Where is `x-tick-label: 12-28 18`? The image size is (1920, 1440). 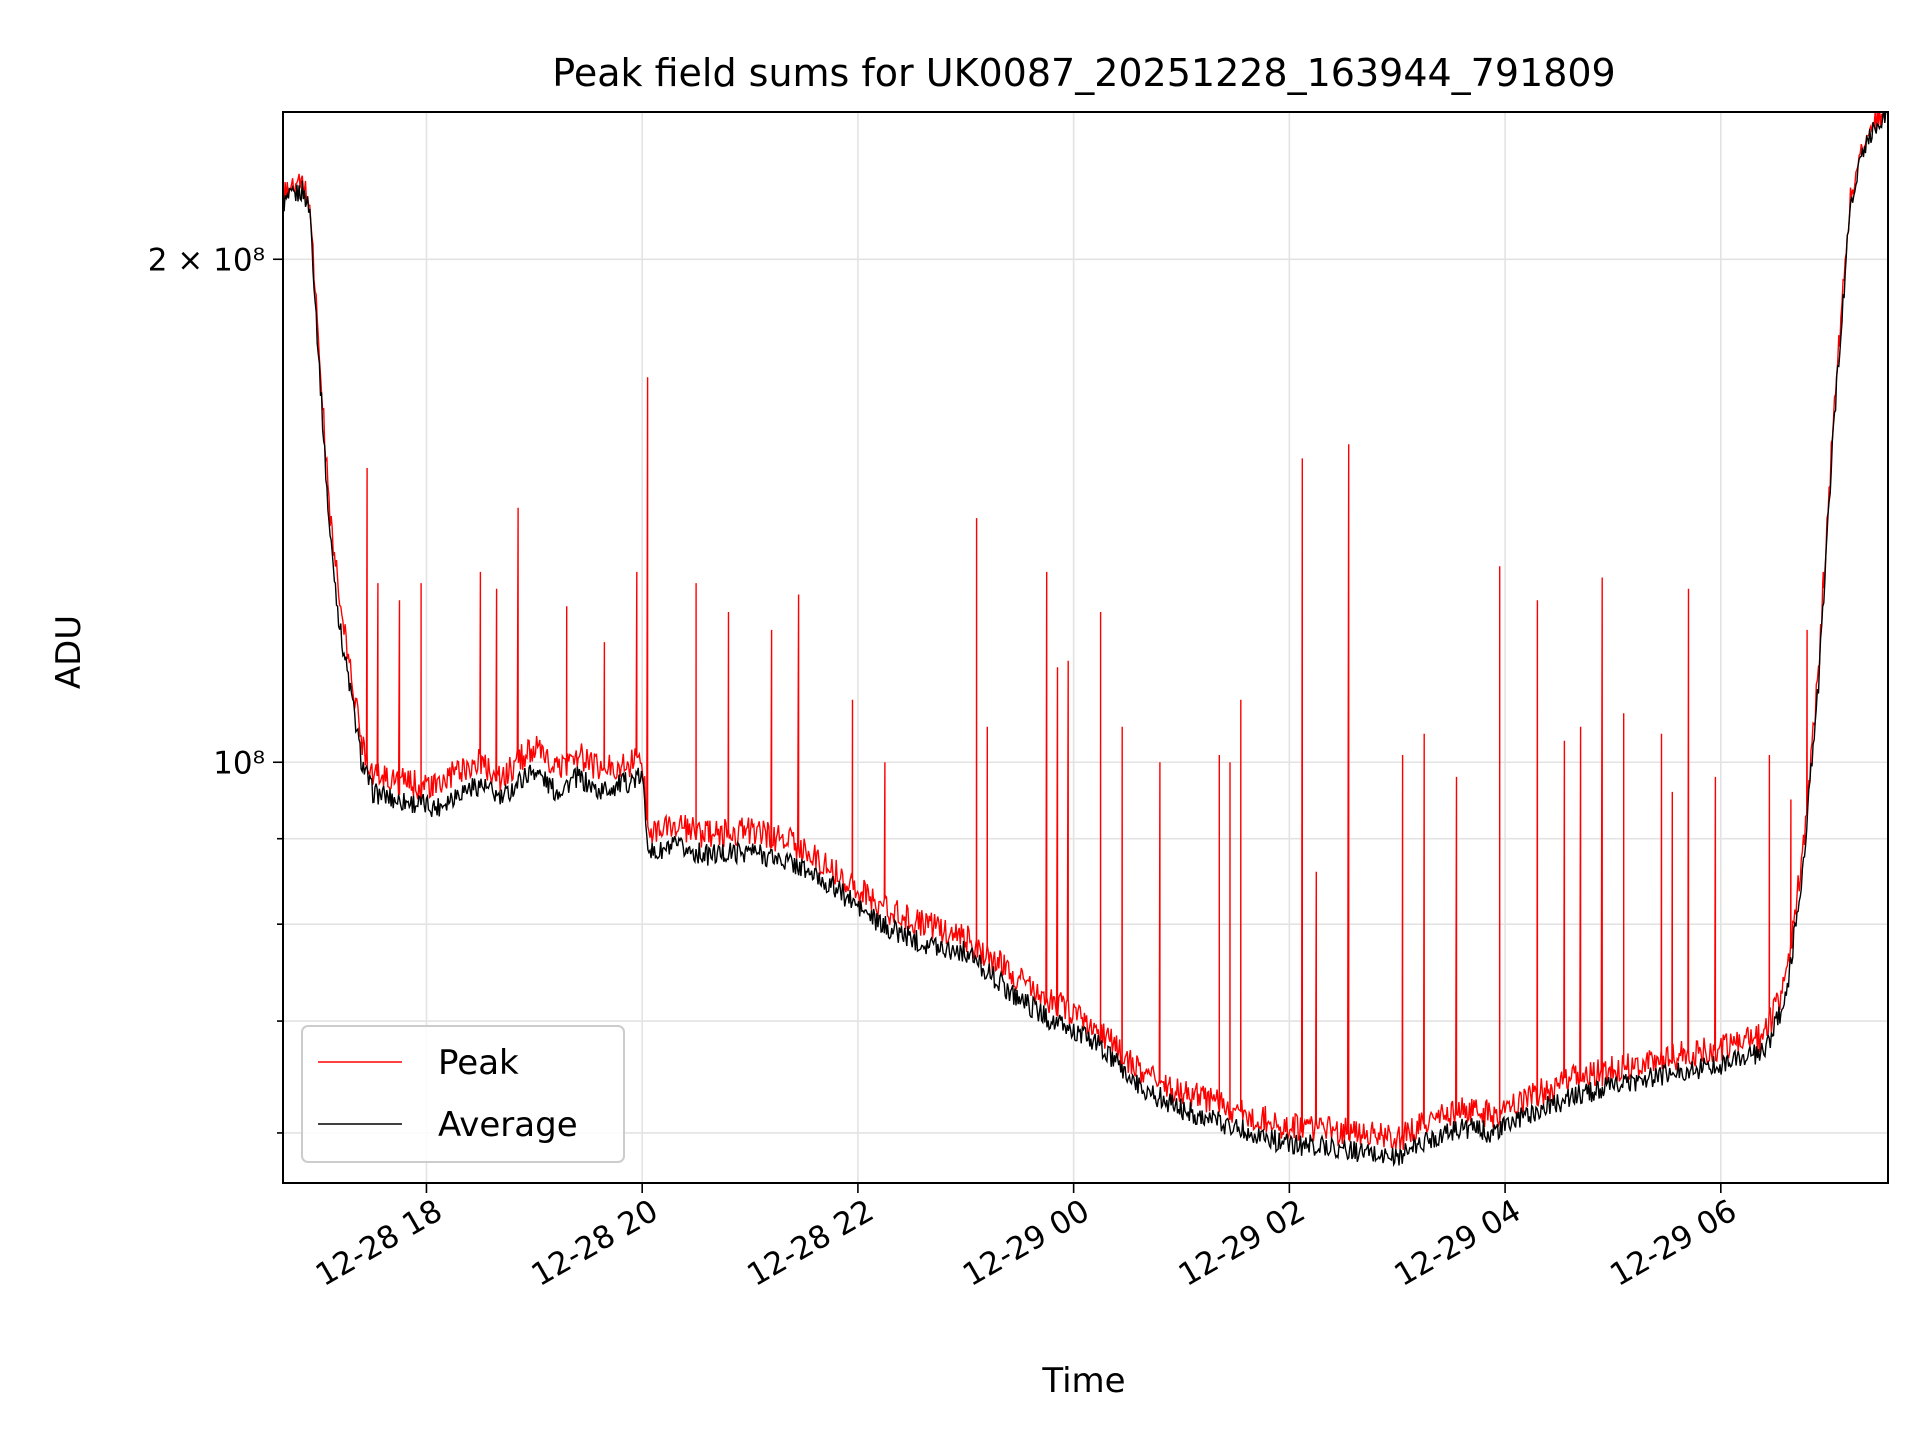
x-tick-label: 12-28 18 is located at coordinates (379, 1243).